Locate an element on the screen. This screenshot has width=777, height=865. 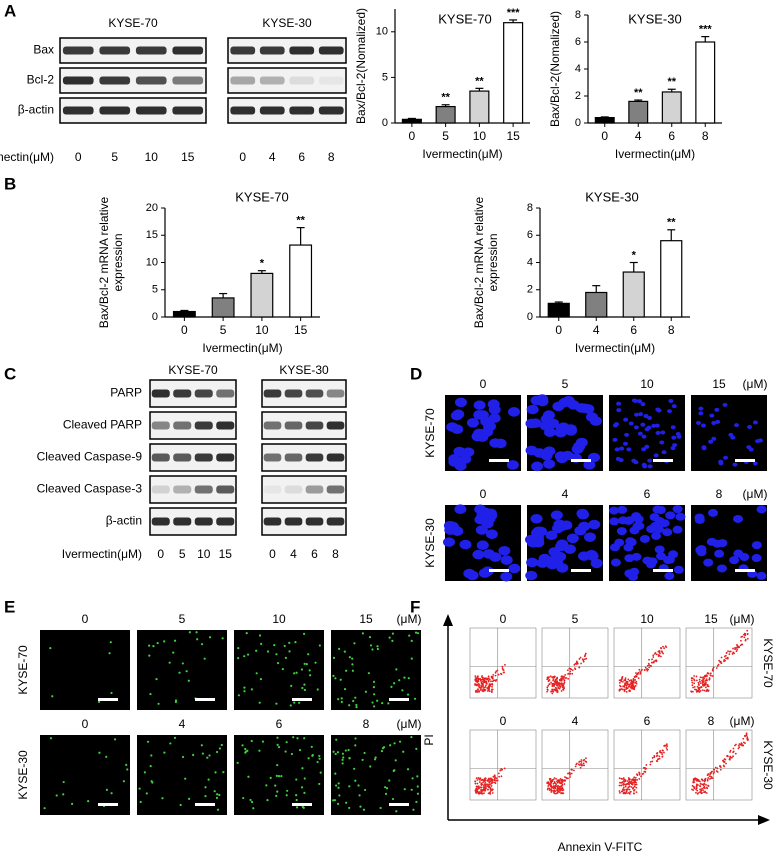
treatment-label: Ivermectin(μM) is located at coordinates (27, 157).